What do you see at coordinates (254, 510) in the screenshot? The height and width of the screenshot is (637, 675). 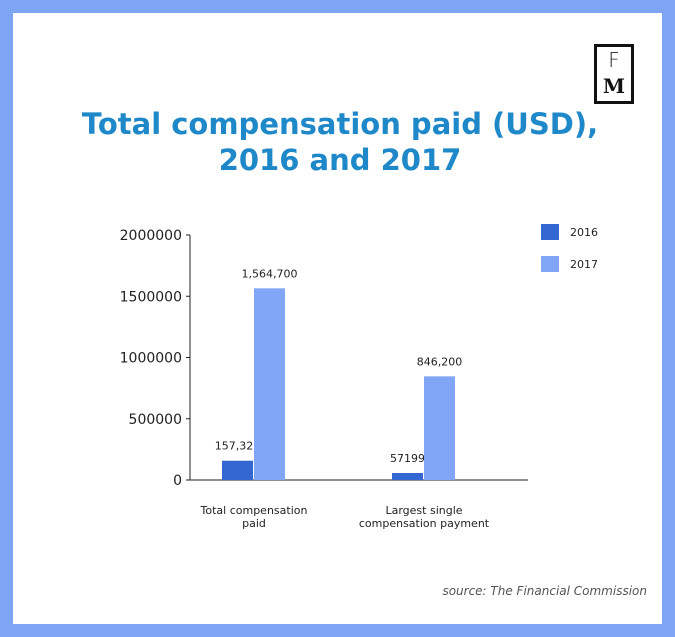 I see `x-category-label: Total compensation` at bounding box center [254, 510].